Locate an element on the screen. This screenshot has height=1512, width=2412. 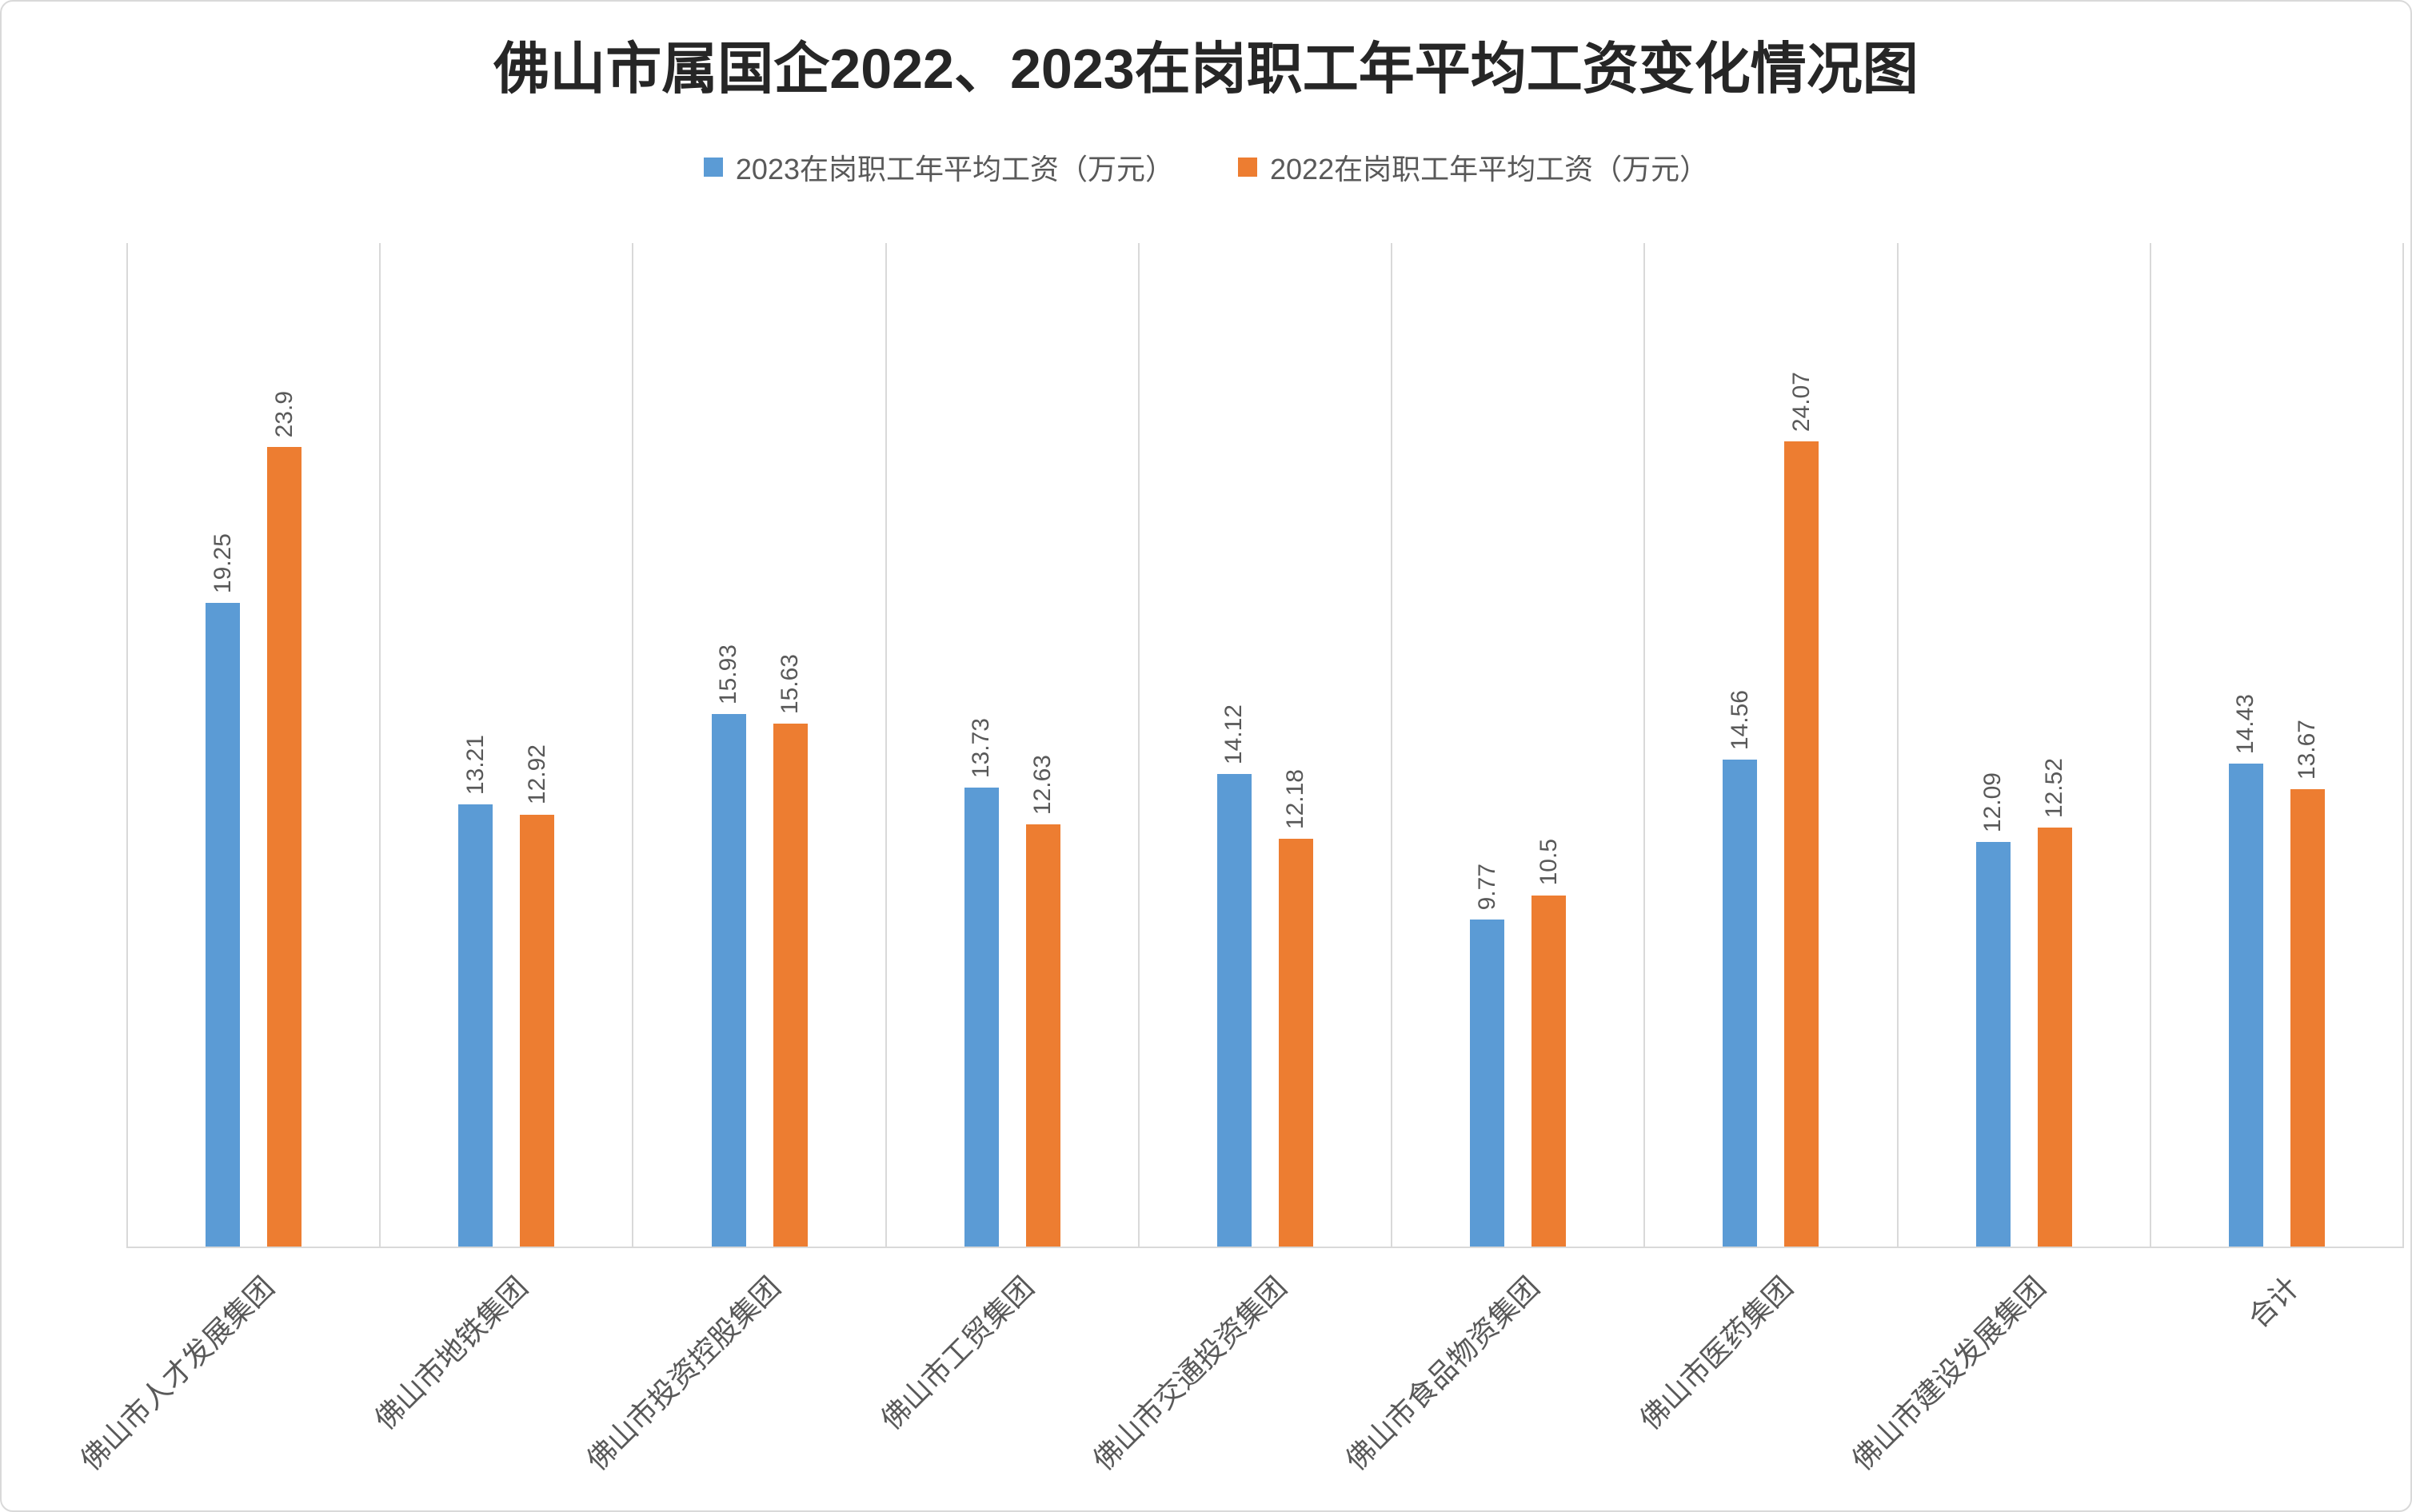
legend-item-2023: 2023在岗职工年平均工资（万元） is located at coordinates (938, 167).